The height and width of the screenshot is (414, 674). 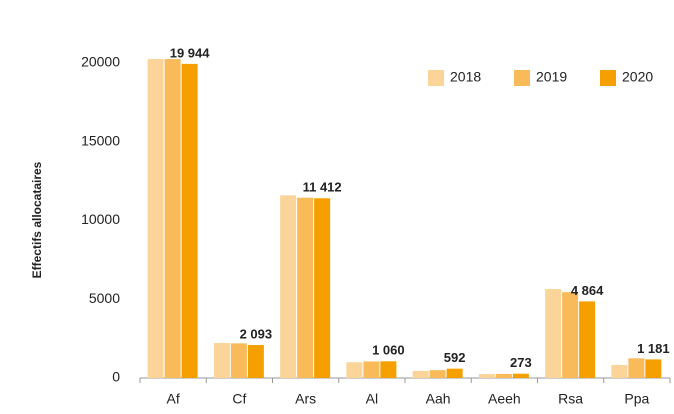 What do you see at coordinates (465, 77) in the screenshot?
I see `legend-label: 2018` at bounding box center [465, 77].